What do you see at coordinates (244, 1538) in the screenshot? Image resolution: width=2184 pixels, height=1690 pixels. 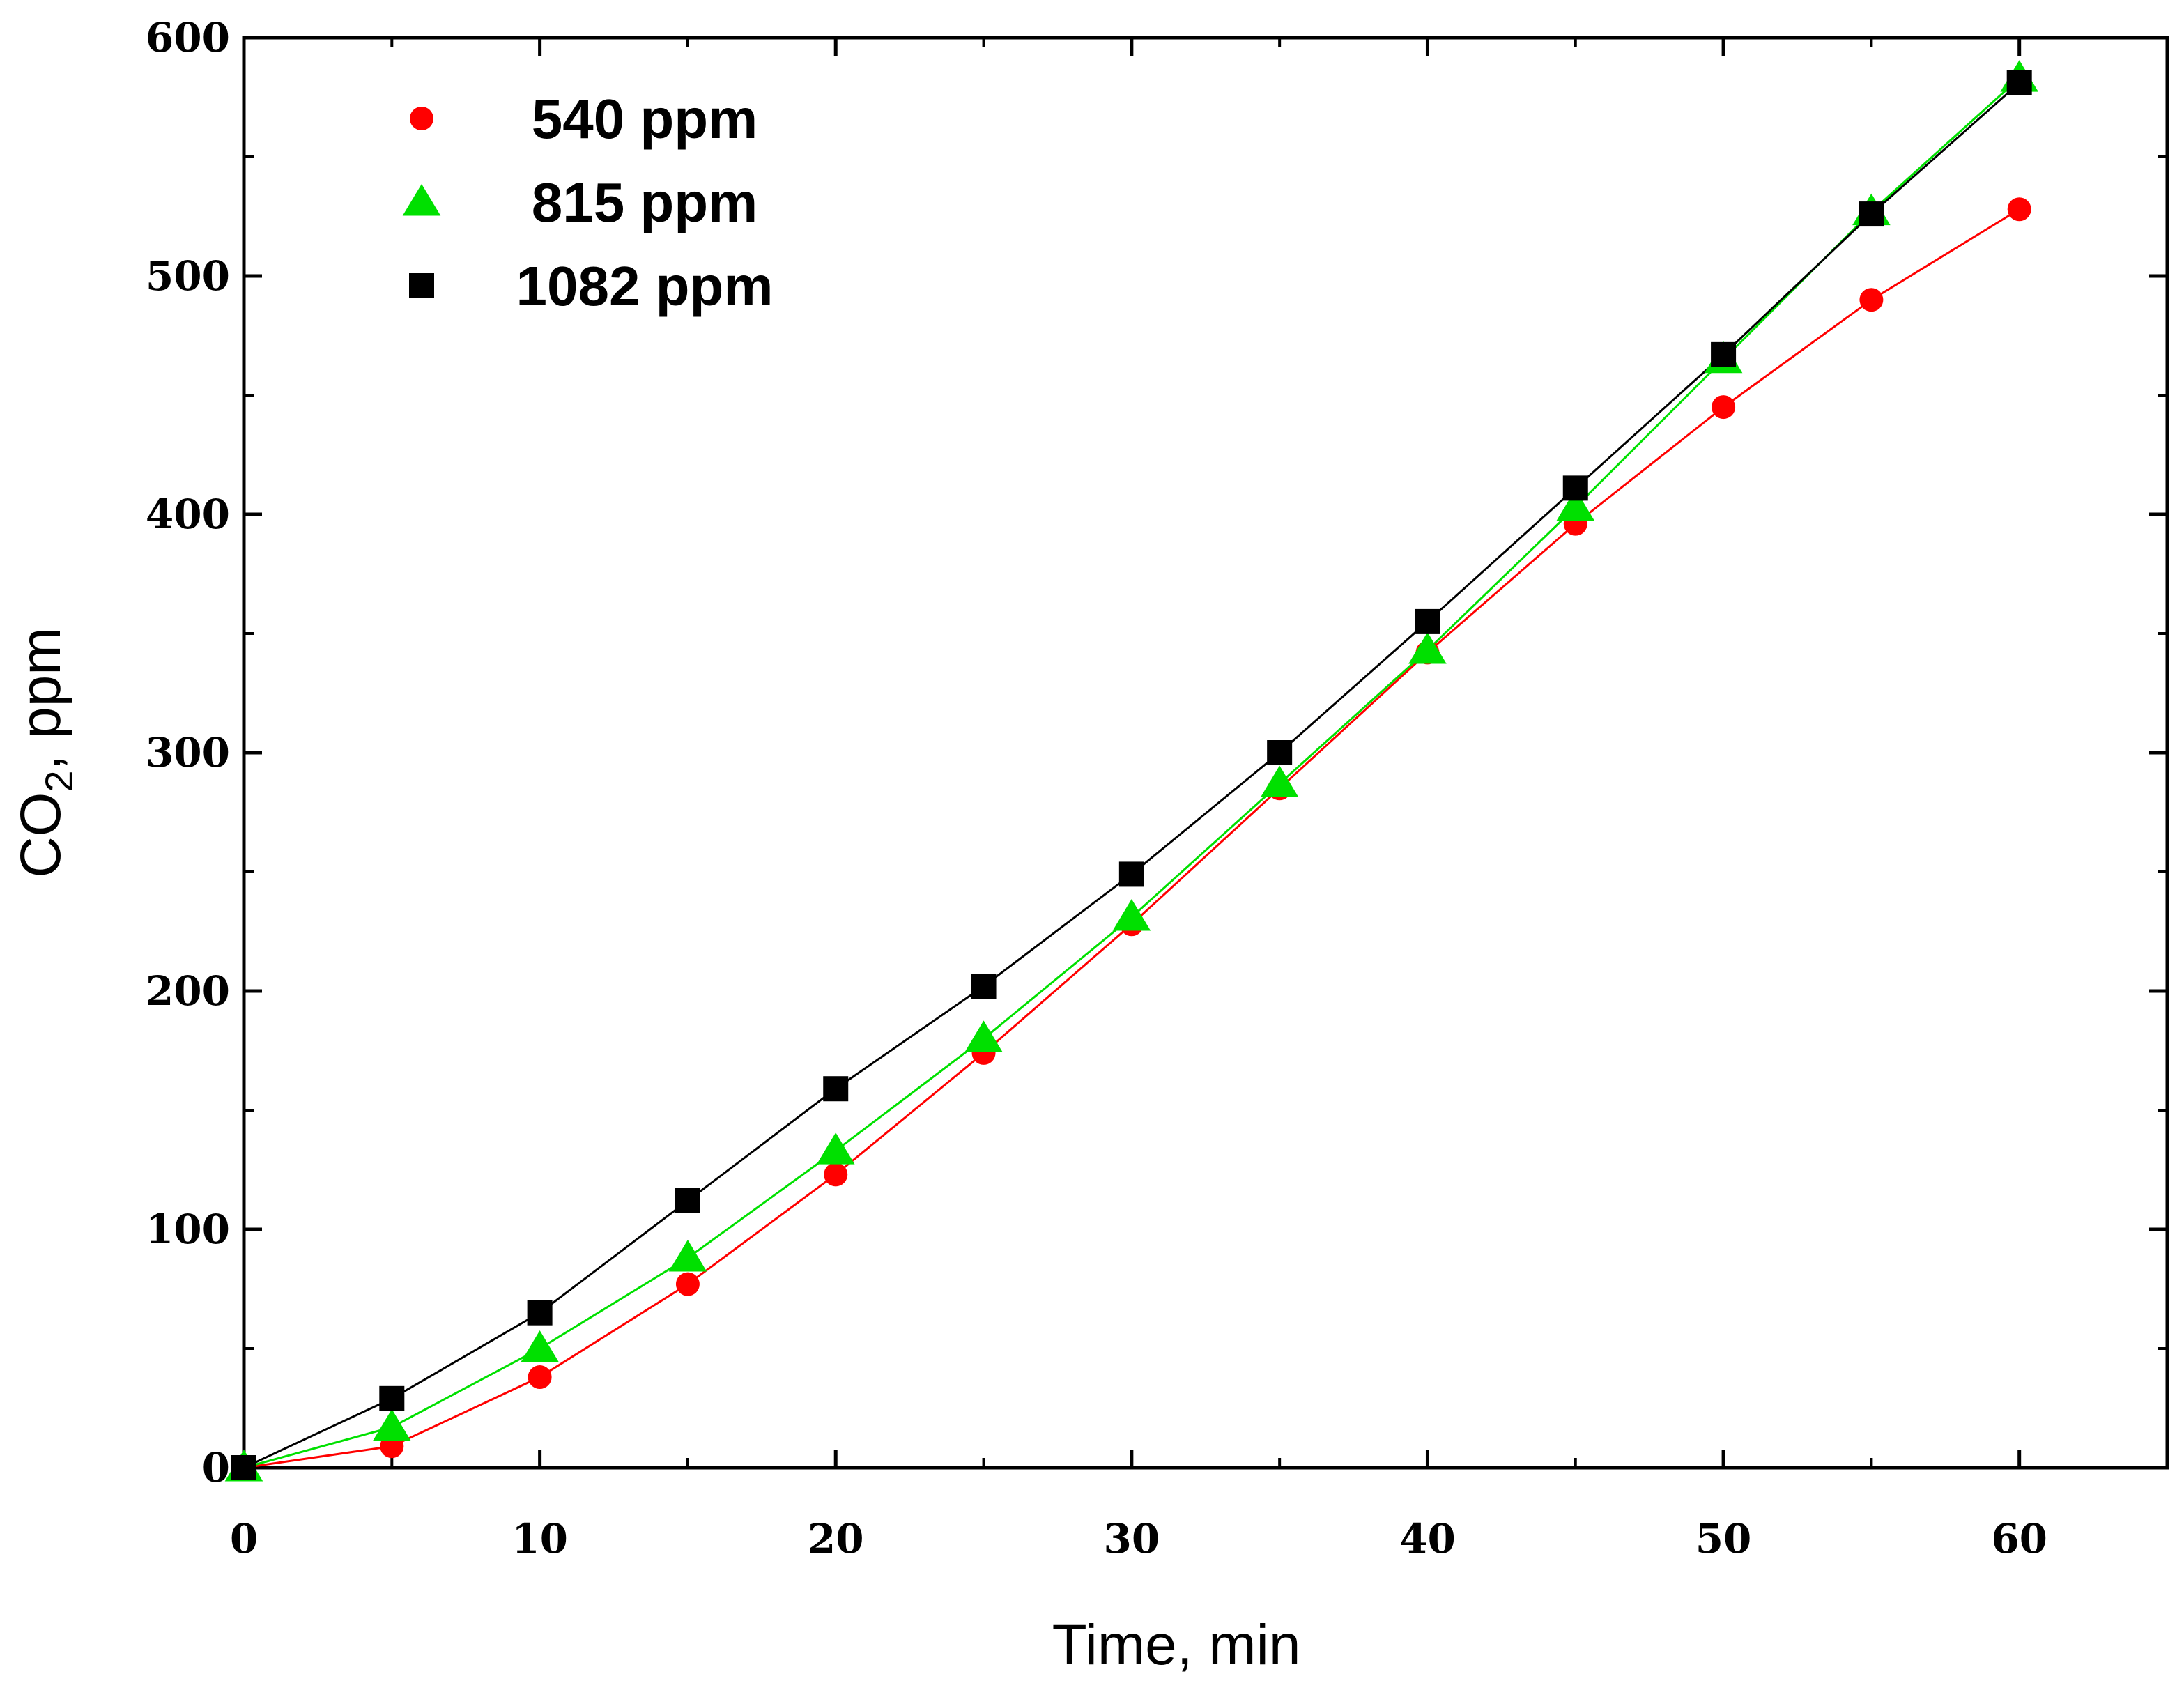 I see `x-tick-label: 0` at bounding box center [244, 1538].